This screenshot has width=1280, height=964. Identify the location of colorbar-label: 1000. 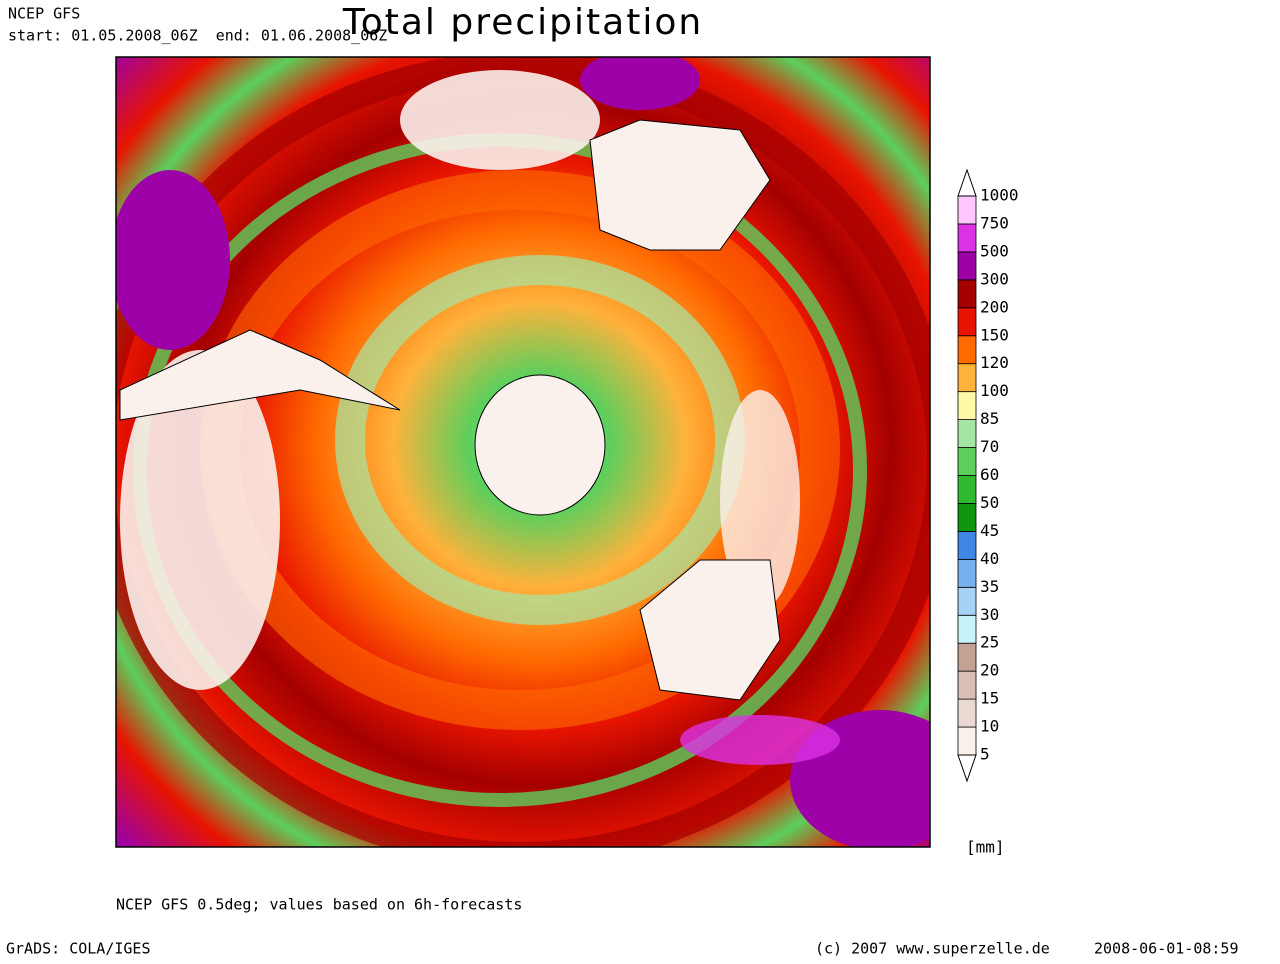
(999, 195).